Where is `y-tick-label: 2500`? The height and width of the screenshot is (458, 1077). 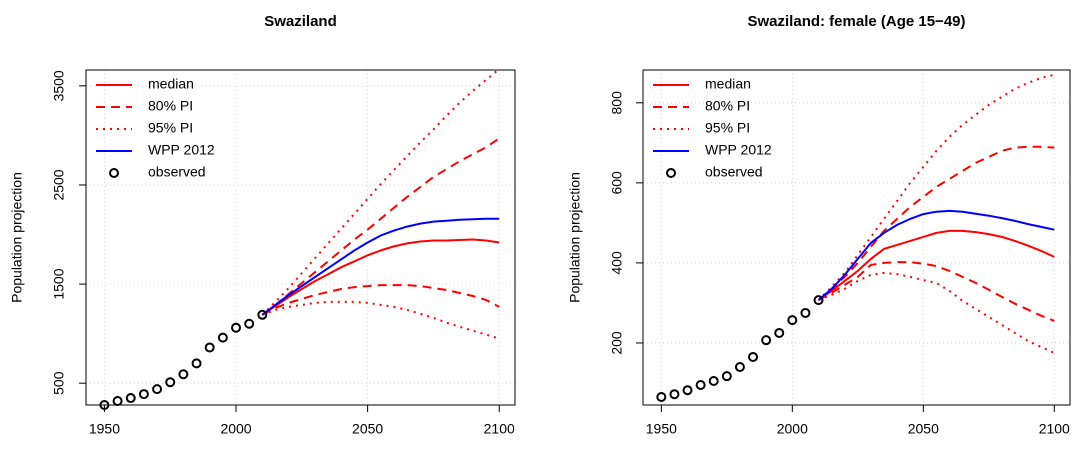
y-tick-label: 2500 is located at coordinates (59, 184).